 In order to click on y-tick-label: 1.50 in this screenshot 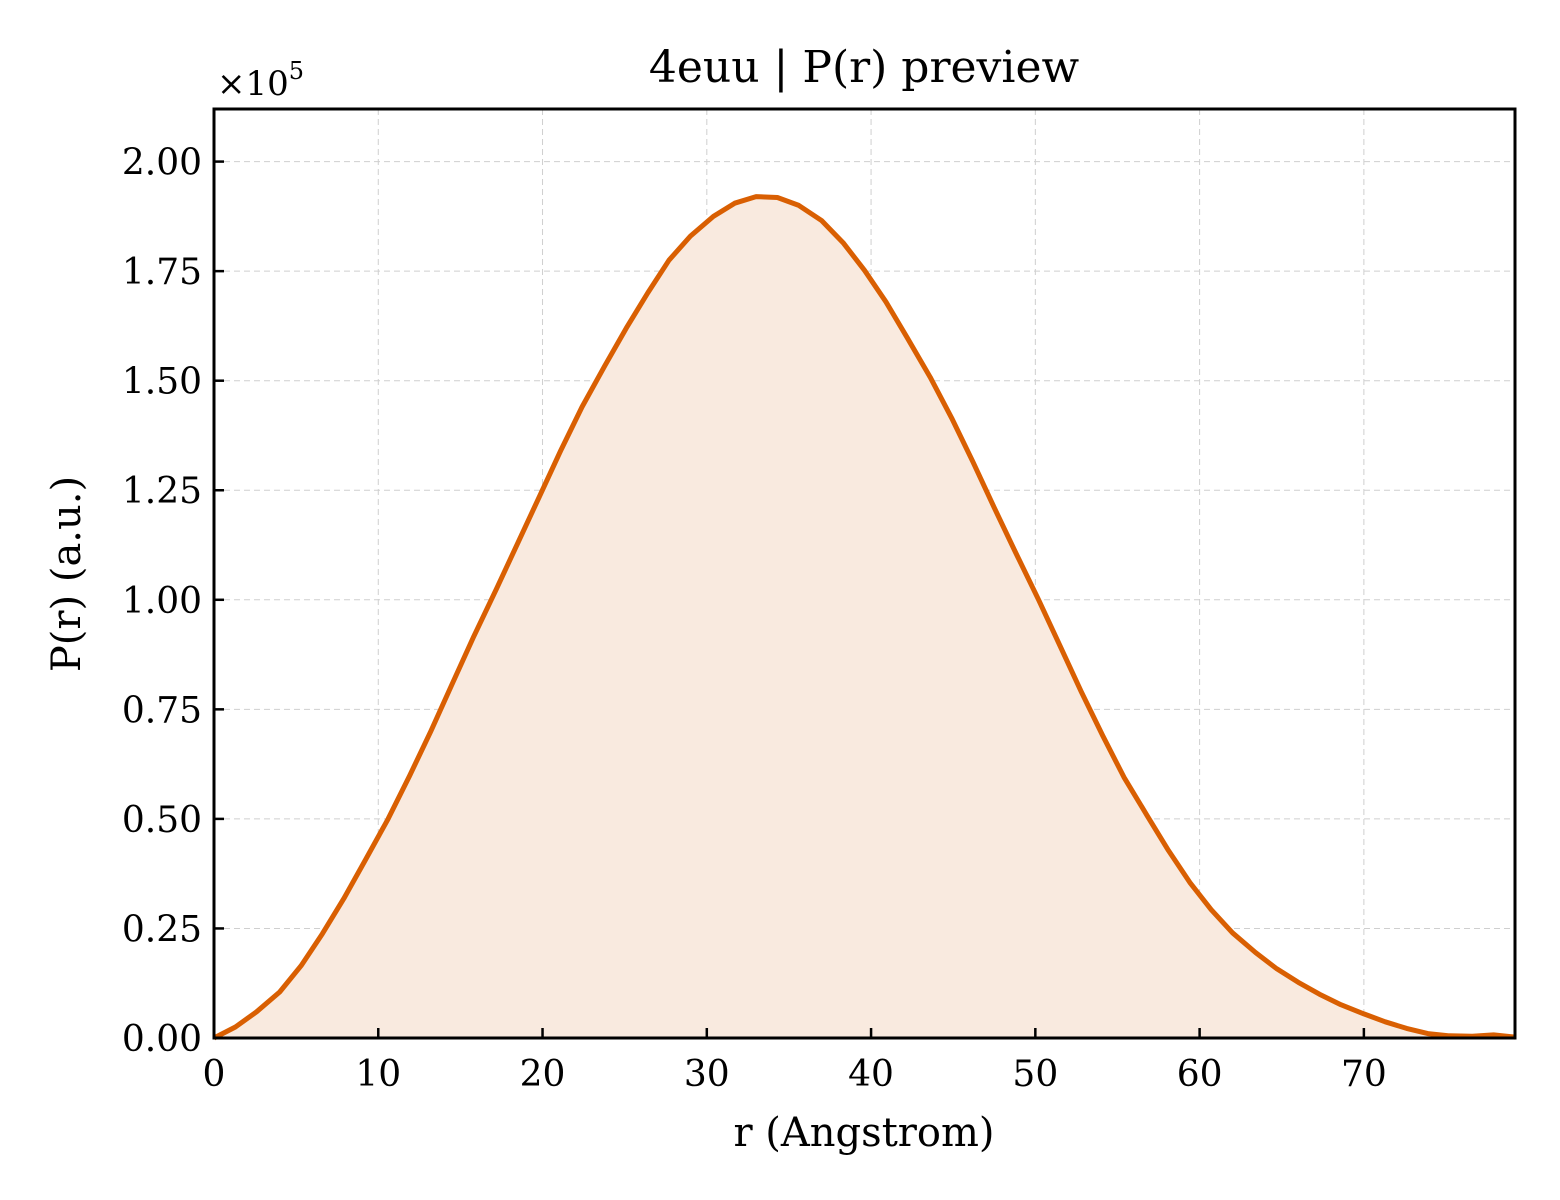, I will do `click(162, 382)`.